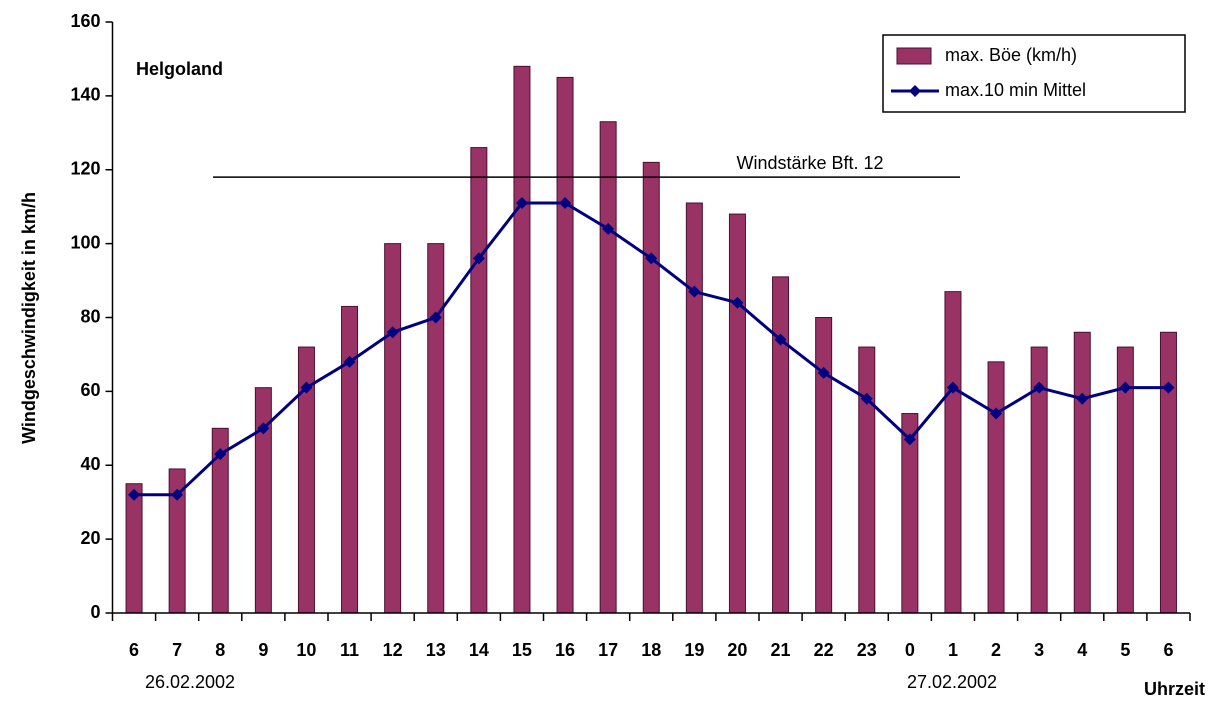 This screenshot has width=1215, height=704. I want to click on x-tick-label: 11, so click(349, 650).